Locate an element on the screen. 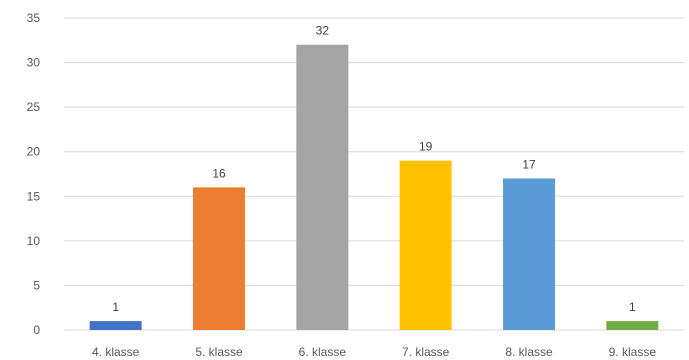 Image resolution: width=689 pixels, height=360 pixels. data-label: 17 is located at coordinates (529, 164).